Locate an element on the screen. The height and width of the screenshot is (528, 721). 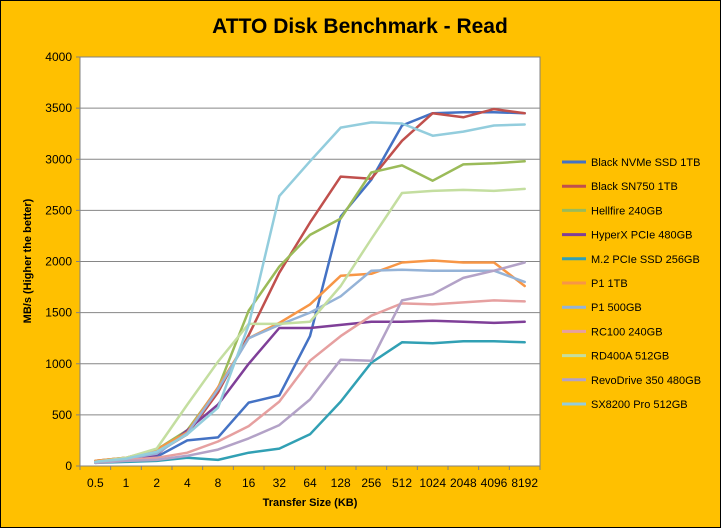
y-axis-title: MB/s (Higher the better) is located at coordinates (28, 260).